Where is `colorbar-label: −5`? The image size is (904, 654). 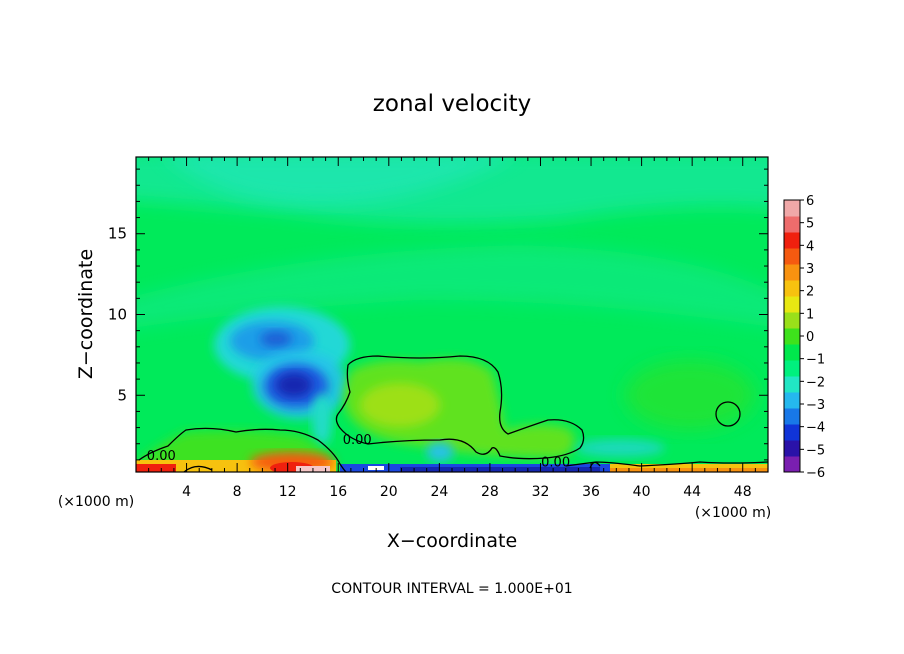 colorbar-label: −5 is located at coordinates (815, 450).